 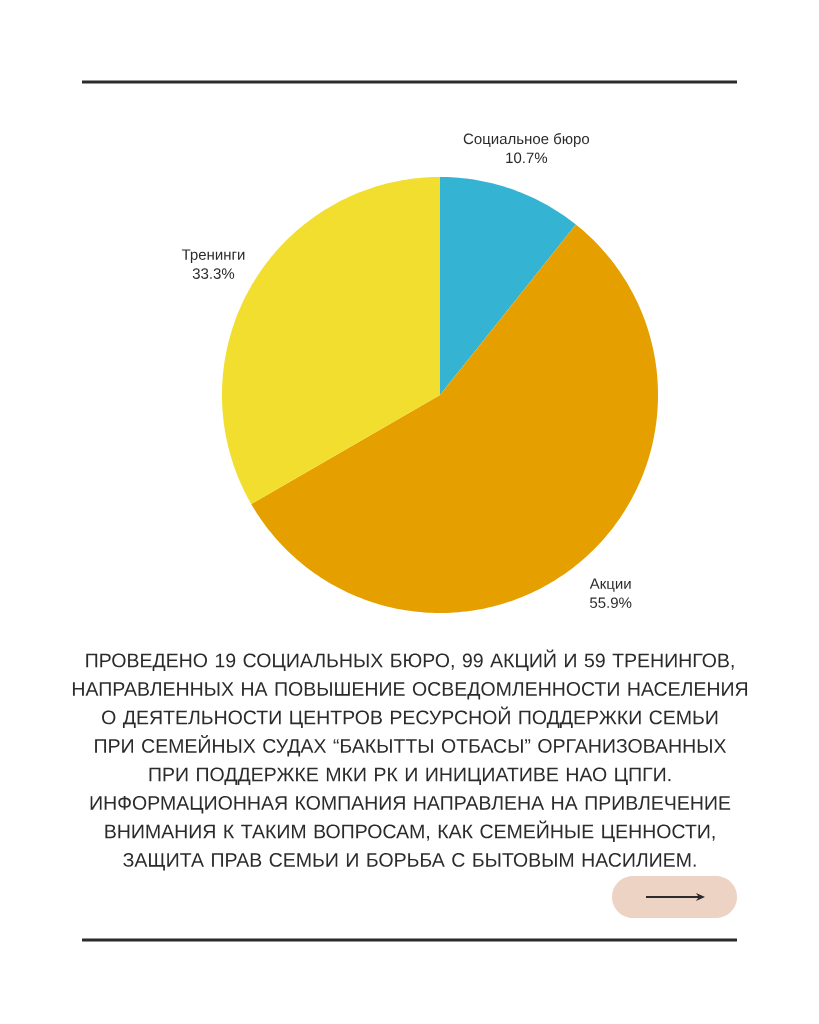 What do you see at coordinates (610, 602) in the screenshot?
I see `data-label: 55.9%` at bounding box center [610, 602].